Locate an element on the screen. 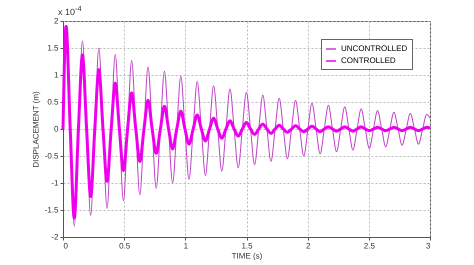  x-tick-label: 0 is located at coordinates (66, 246).